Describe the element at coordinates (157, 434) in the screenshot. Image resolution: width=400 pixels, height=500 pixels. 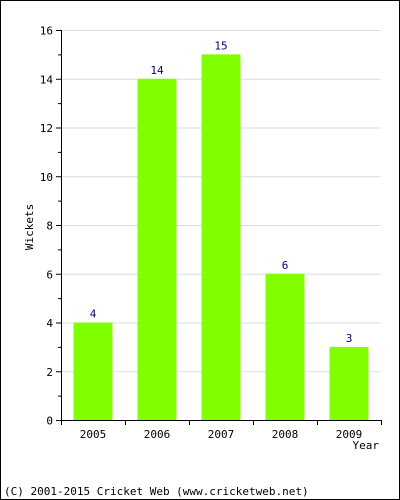
I see `x-tick-label-2006: 2006` at that location.